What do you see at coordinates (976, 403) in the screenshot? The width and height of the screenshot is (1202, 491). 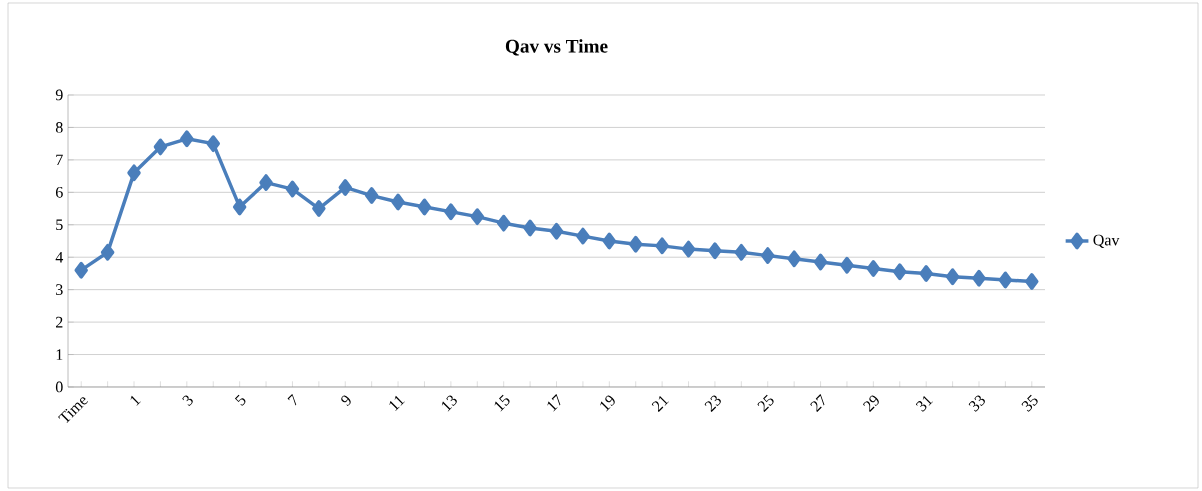 I see `x-tick-label: 33` at bounding box center [976, 403].